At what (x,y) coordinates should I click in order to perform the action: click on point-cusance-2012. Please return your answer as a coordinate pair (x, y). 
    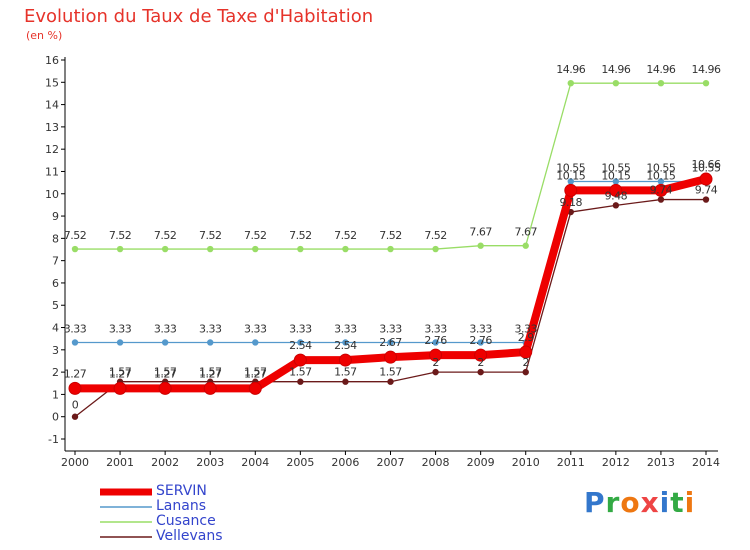
    Looking at the image, I should click on (616, 83).